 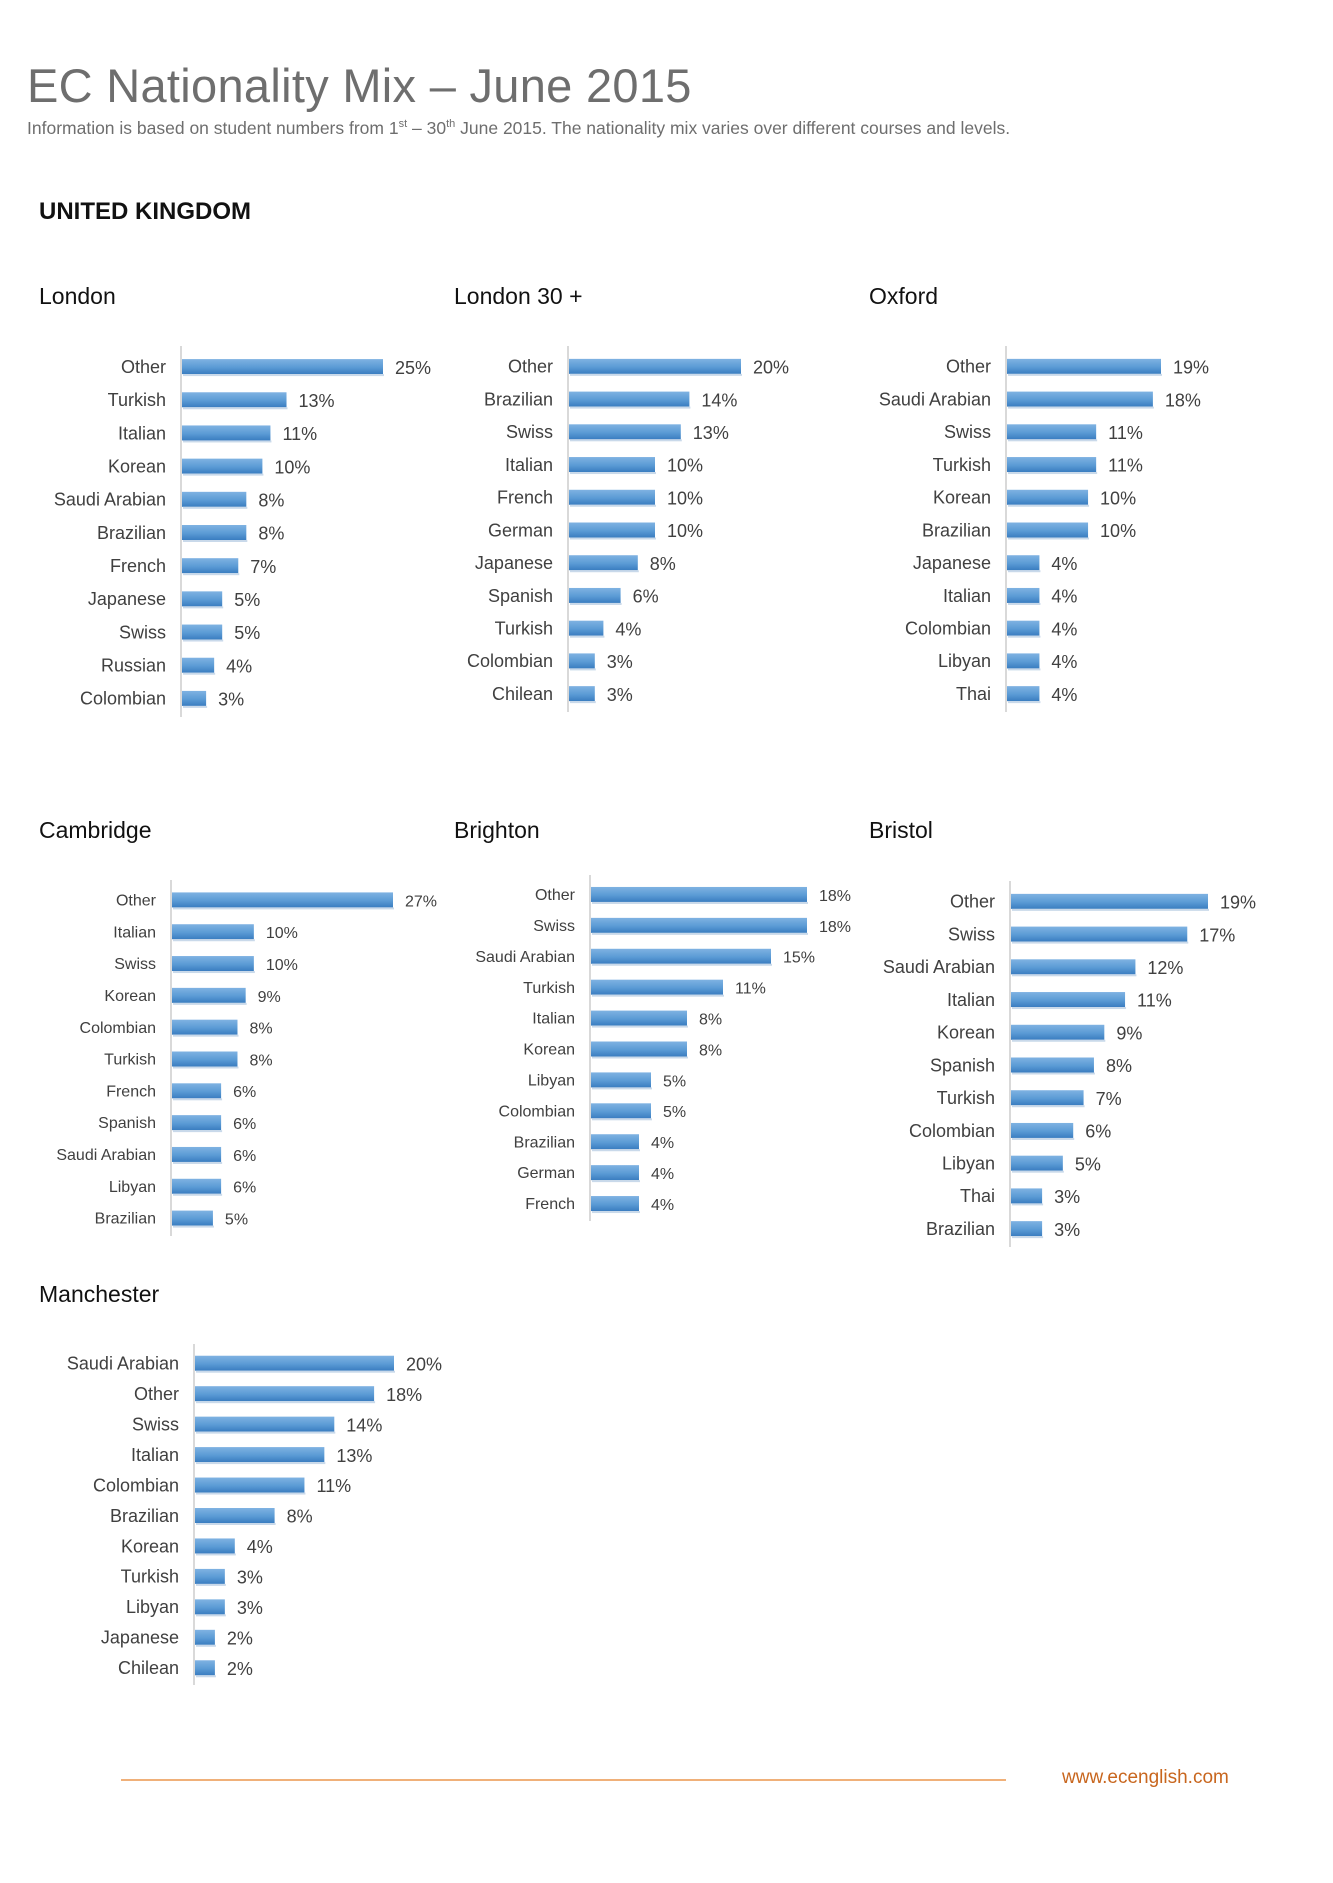 What do you see at coordinates (317, 401) in the screenshot?
I see `value-label: 13%` at bounding box center [317, 401].